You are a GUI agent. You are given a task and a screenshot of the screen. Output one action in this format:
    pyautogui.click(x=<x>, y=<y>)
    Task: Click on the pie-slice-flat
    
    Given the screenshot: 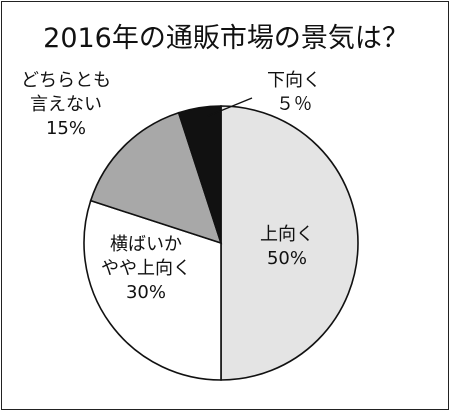 What is the action you would take?
    pyautogui.click(x=152, y=290)
    